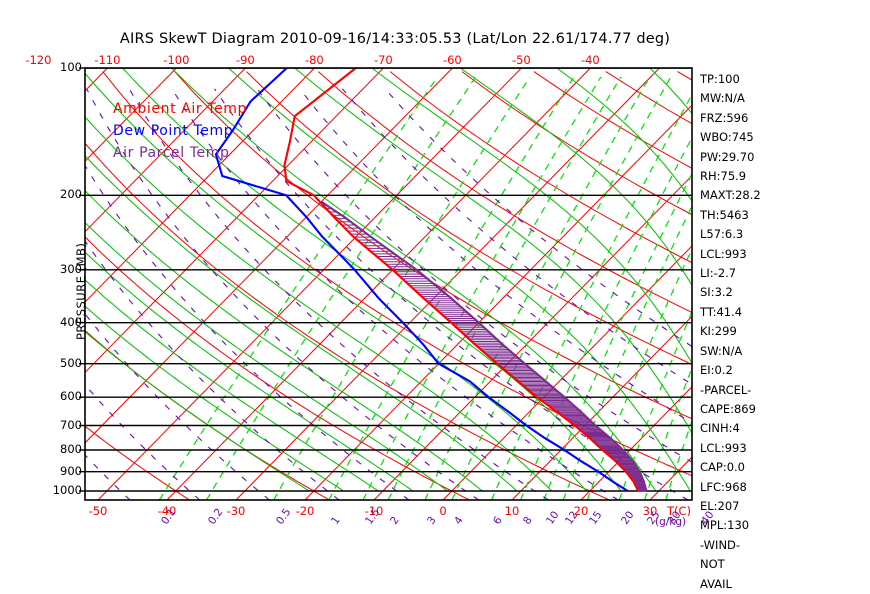 The width and height of the screenshot is (870, 594). Describe the element at coordinates (314, 60) in the screenshot. I see `top-temp-tick--80: -80` at that location.